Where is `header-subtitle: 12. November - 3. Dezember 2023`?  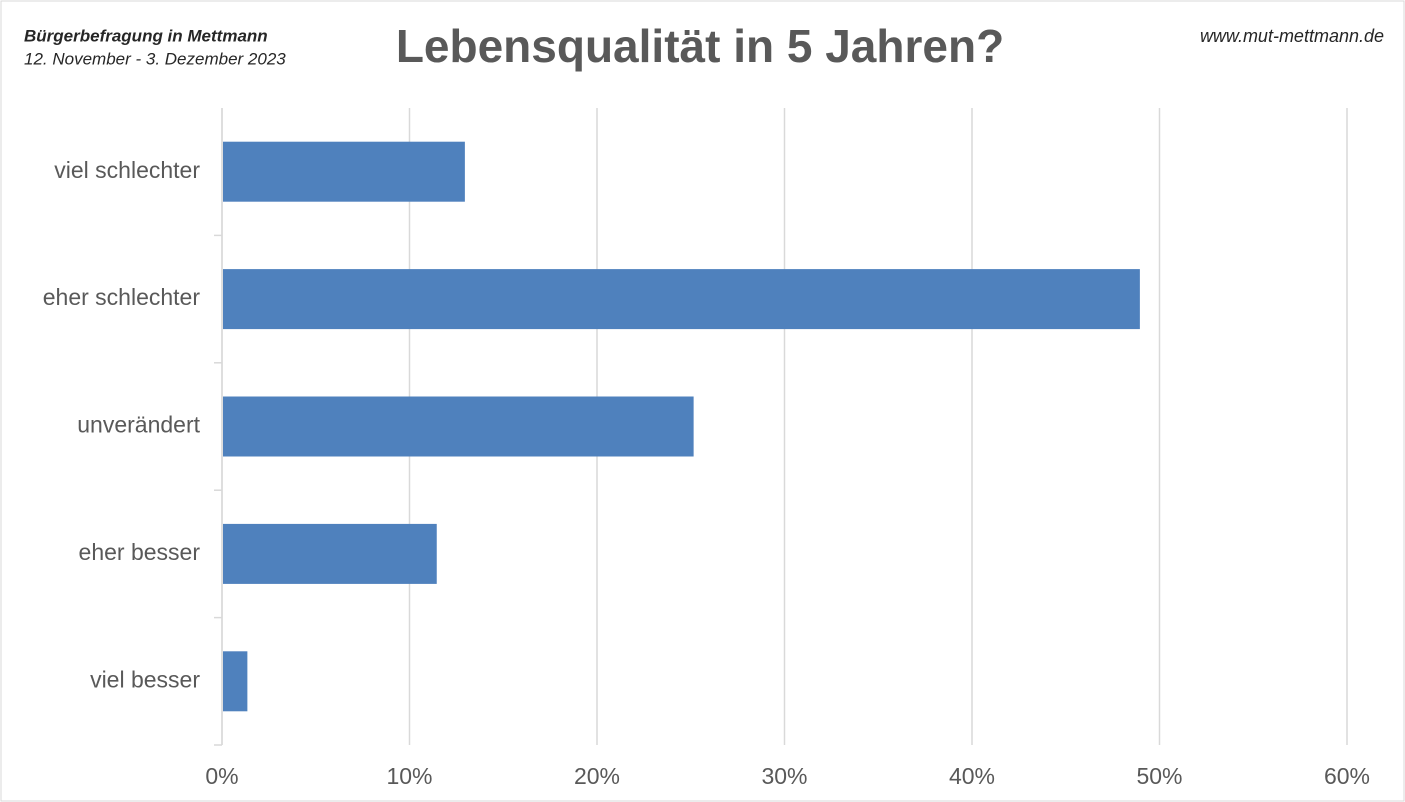 header-subtitle: 12. November - 3. Dezember 2023 is located at coordinates (155, 58).